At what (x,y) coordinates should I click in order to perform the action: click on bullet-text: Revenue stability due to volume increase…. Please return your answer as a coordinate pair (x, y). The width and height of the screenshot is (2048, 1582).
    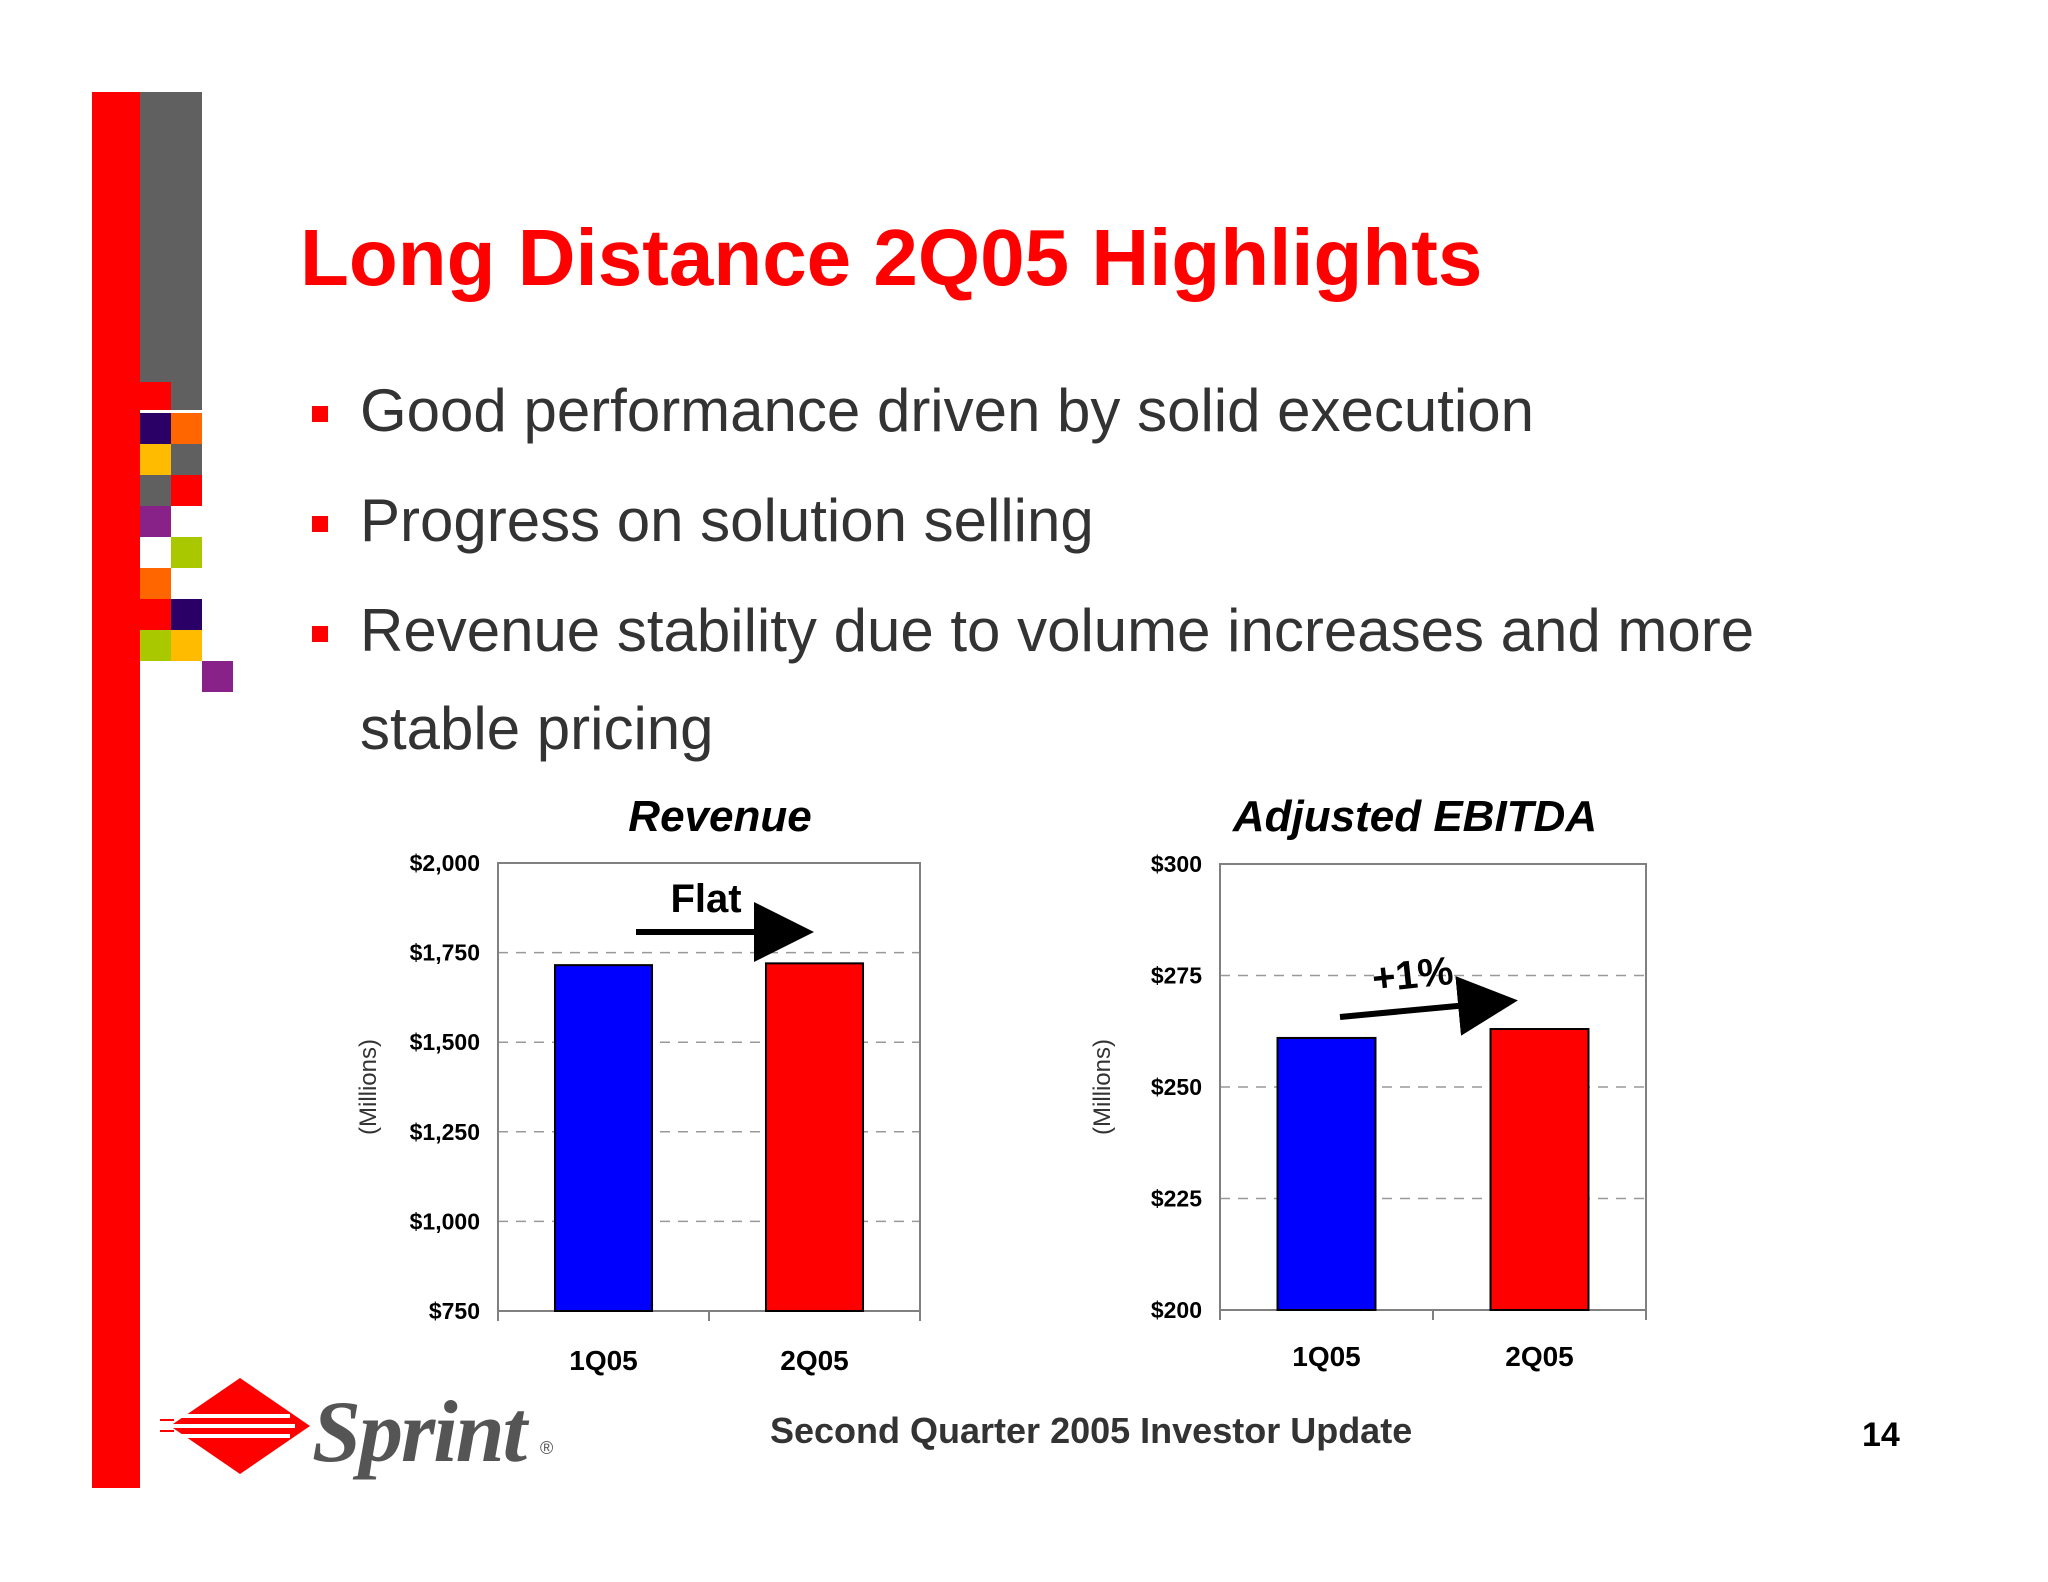
    Looking at the image, I should click on (1057, 679).